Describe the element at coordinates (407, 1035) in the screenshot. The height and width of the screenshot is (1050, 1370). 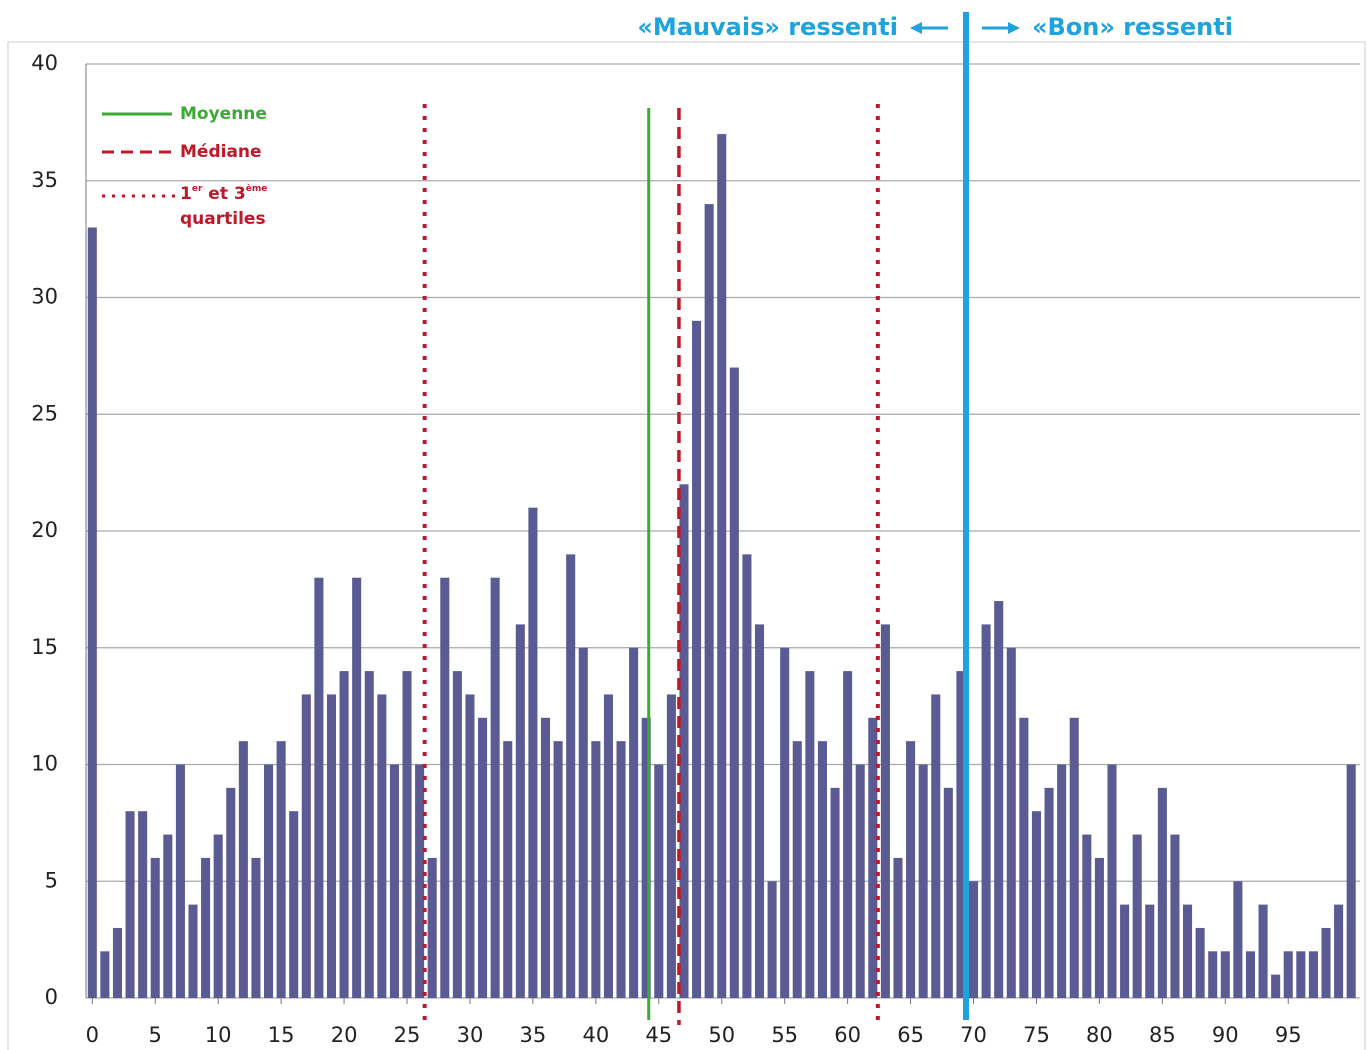
I see `x-tick-label: 25` at that location.